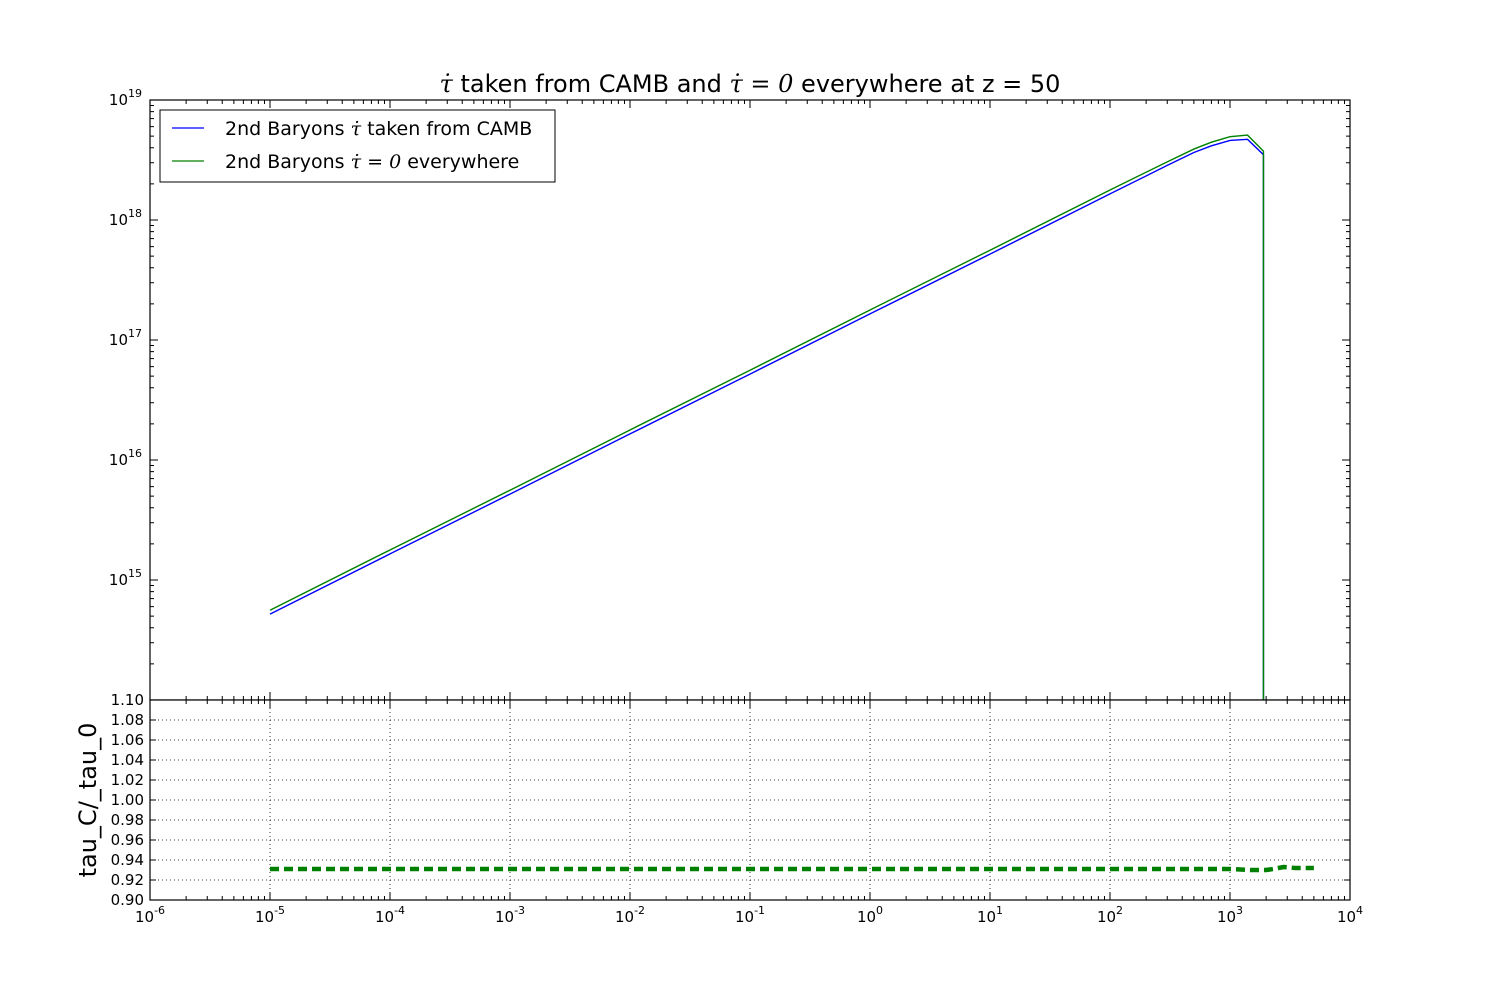  Describe the element at coordinates (999, 910) in the screenshot. I see `x-tick-label-exponent: 1` at that location.